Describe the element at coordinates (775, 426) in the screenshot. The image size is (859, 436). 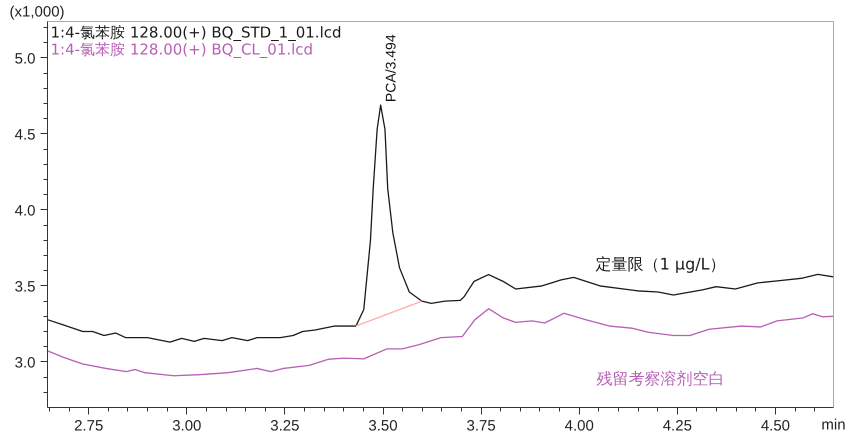
I see `x-tick-label: 4.50` at that location.